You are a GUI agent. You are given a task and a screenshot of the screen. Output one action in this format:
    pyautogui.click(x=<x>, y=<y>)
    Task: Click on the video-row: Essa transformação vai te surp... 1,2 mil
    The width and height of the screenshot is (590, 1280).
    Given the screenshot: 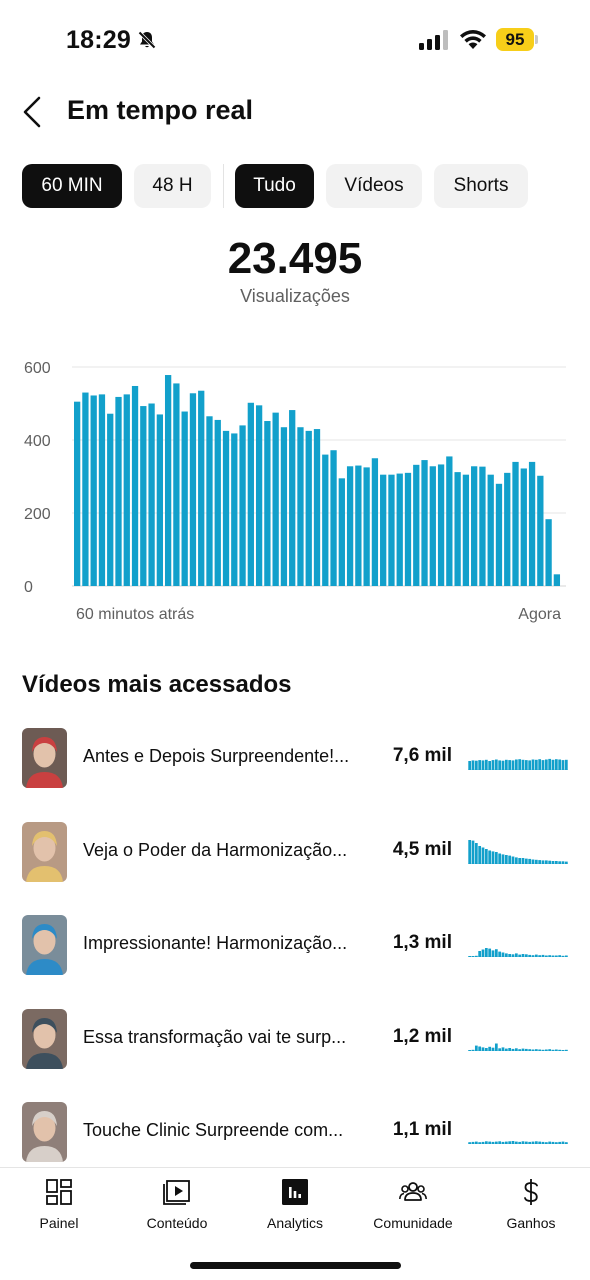 What is the action you would take?
    pyautogui.click(x=295, y=1038)
    